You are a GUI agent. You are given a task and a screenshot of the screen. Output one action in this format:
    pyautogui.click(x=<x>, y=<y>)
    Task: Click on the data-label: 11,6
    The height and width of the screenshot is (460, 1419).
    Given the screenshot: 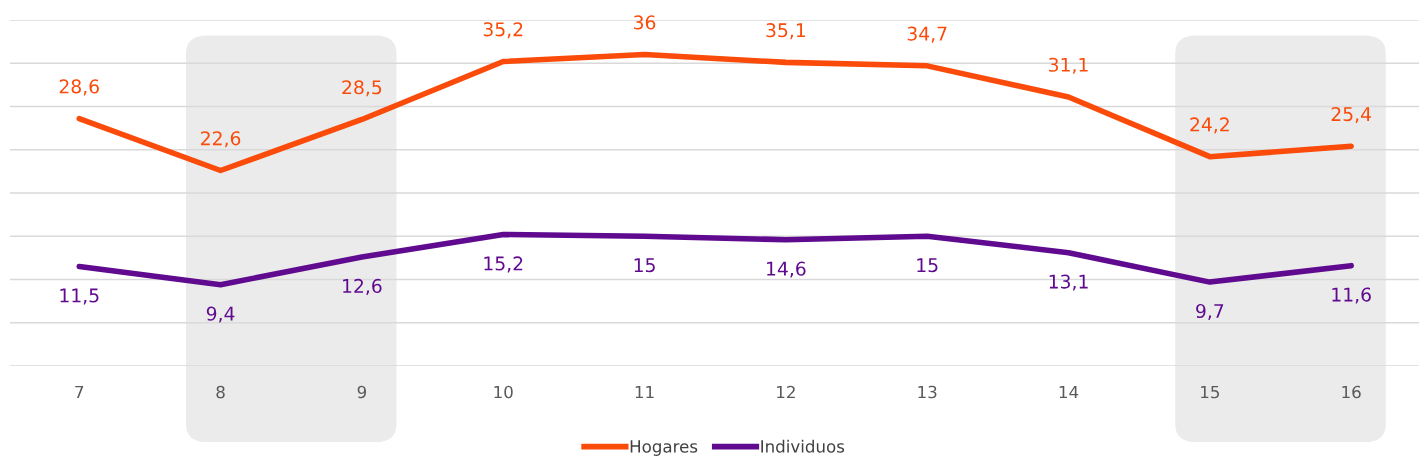 What is the action you would take?
    pyautogui.click(x=1351, y=295)
    